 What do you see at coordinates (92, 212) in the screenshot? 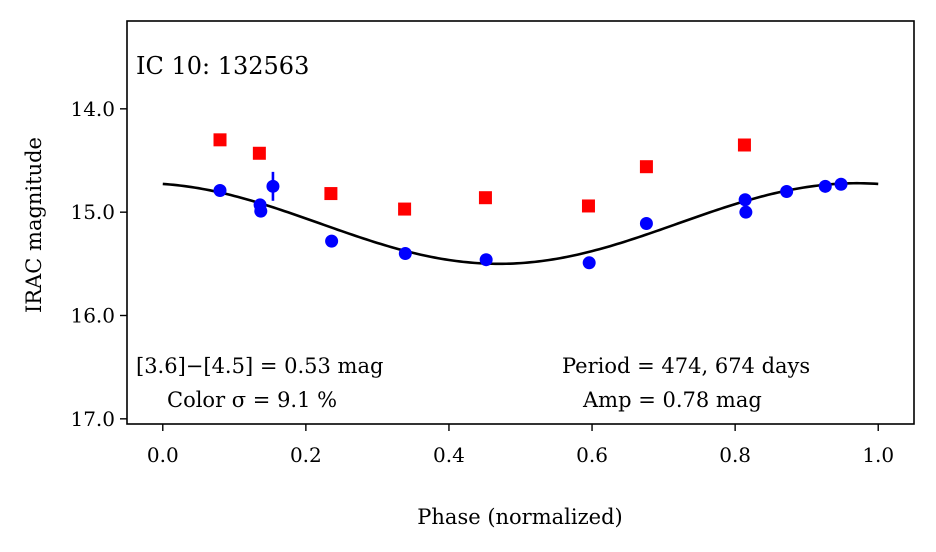
I see `y-tick-label: 15.0` at bounding box center [92, 212].